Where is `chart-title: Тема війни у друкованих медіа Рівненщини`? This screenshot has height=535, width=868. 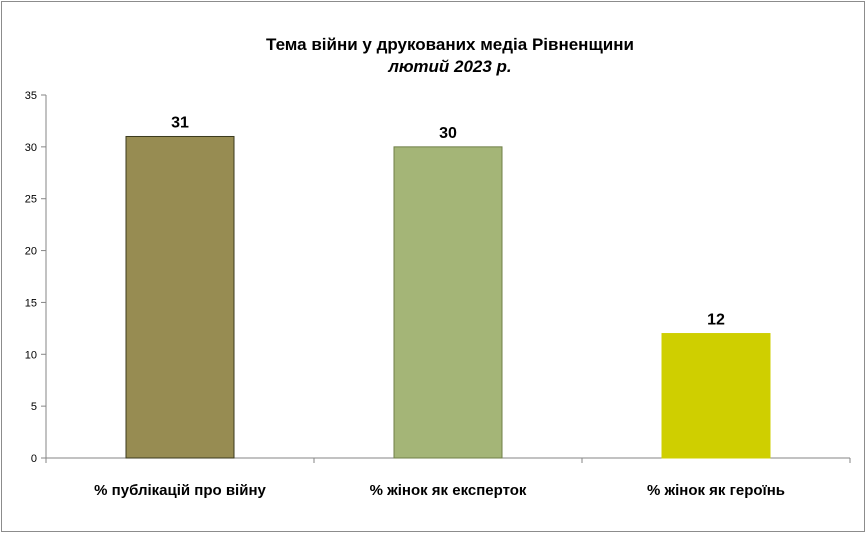 chart-title: Тема війни у друкованих медіа Рівненщини is located at coordinates (450, 44).